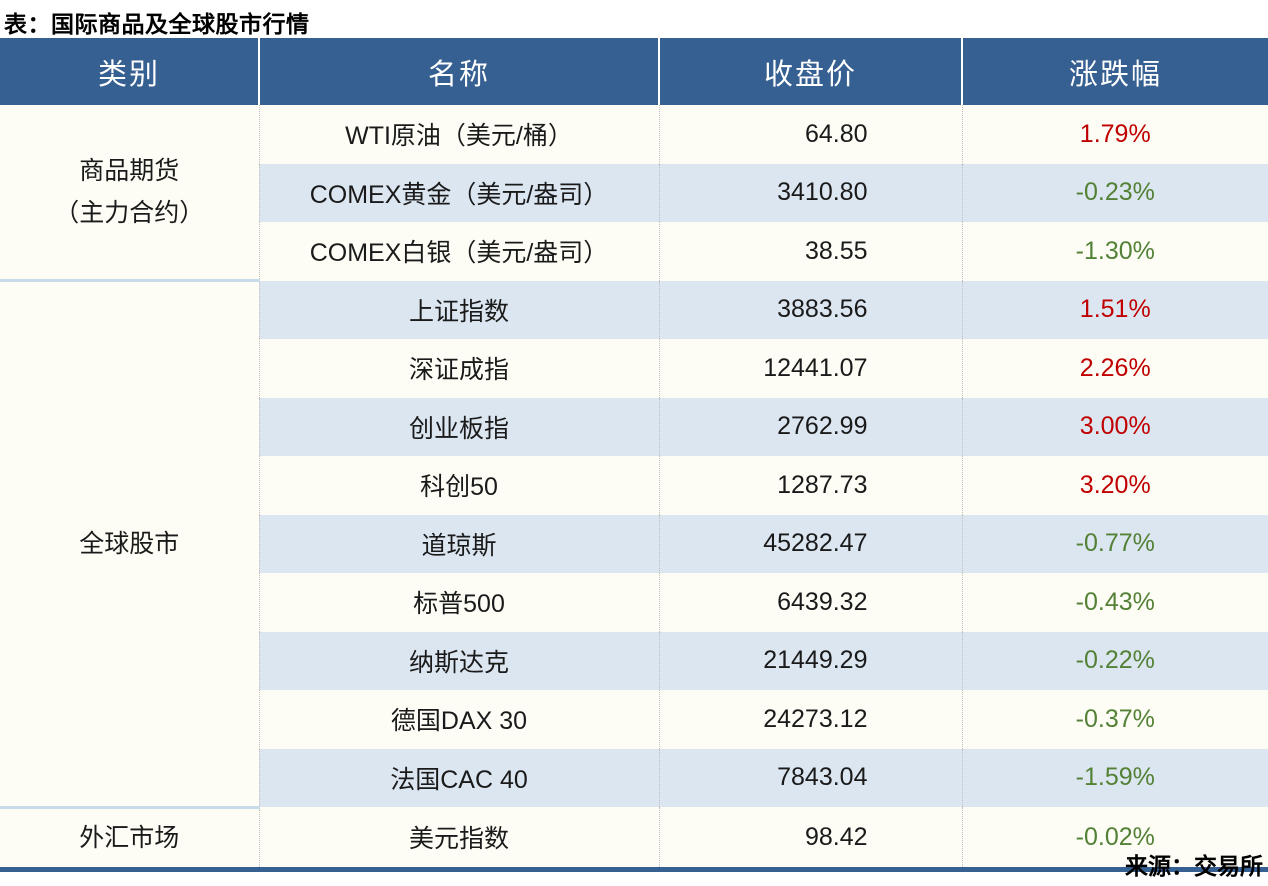 Image resolution: width=1268 pixels, height=886 pixels. I want to click on close-price-cell: 64.80, so click(810, 134).